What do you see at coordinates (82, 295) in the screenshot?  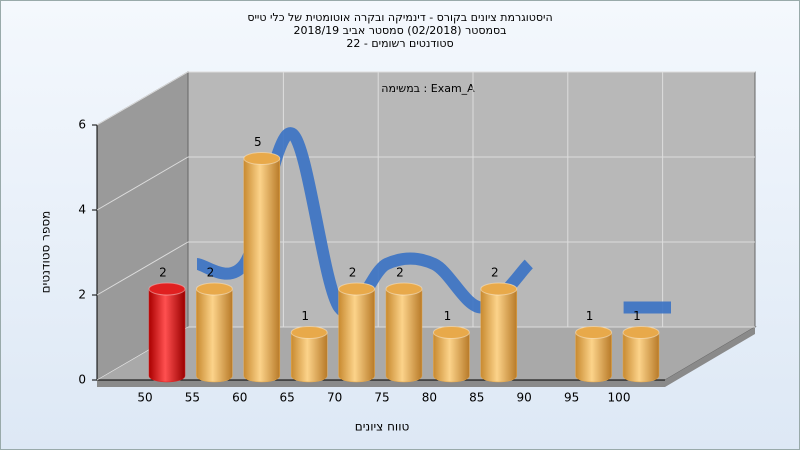 I see `y-tick-label: 2` at bounding box center [82, 295].